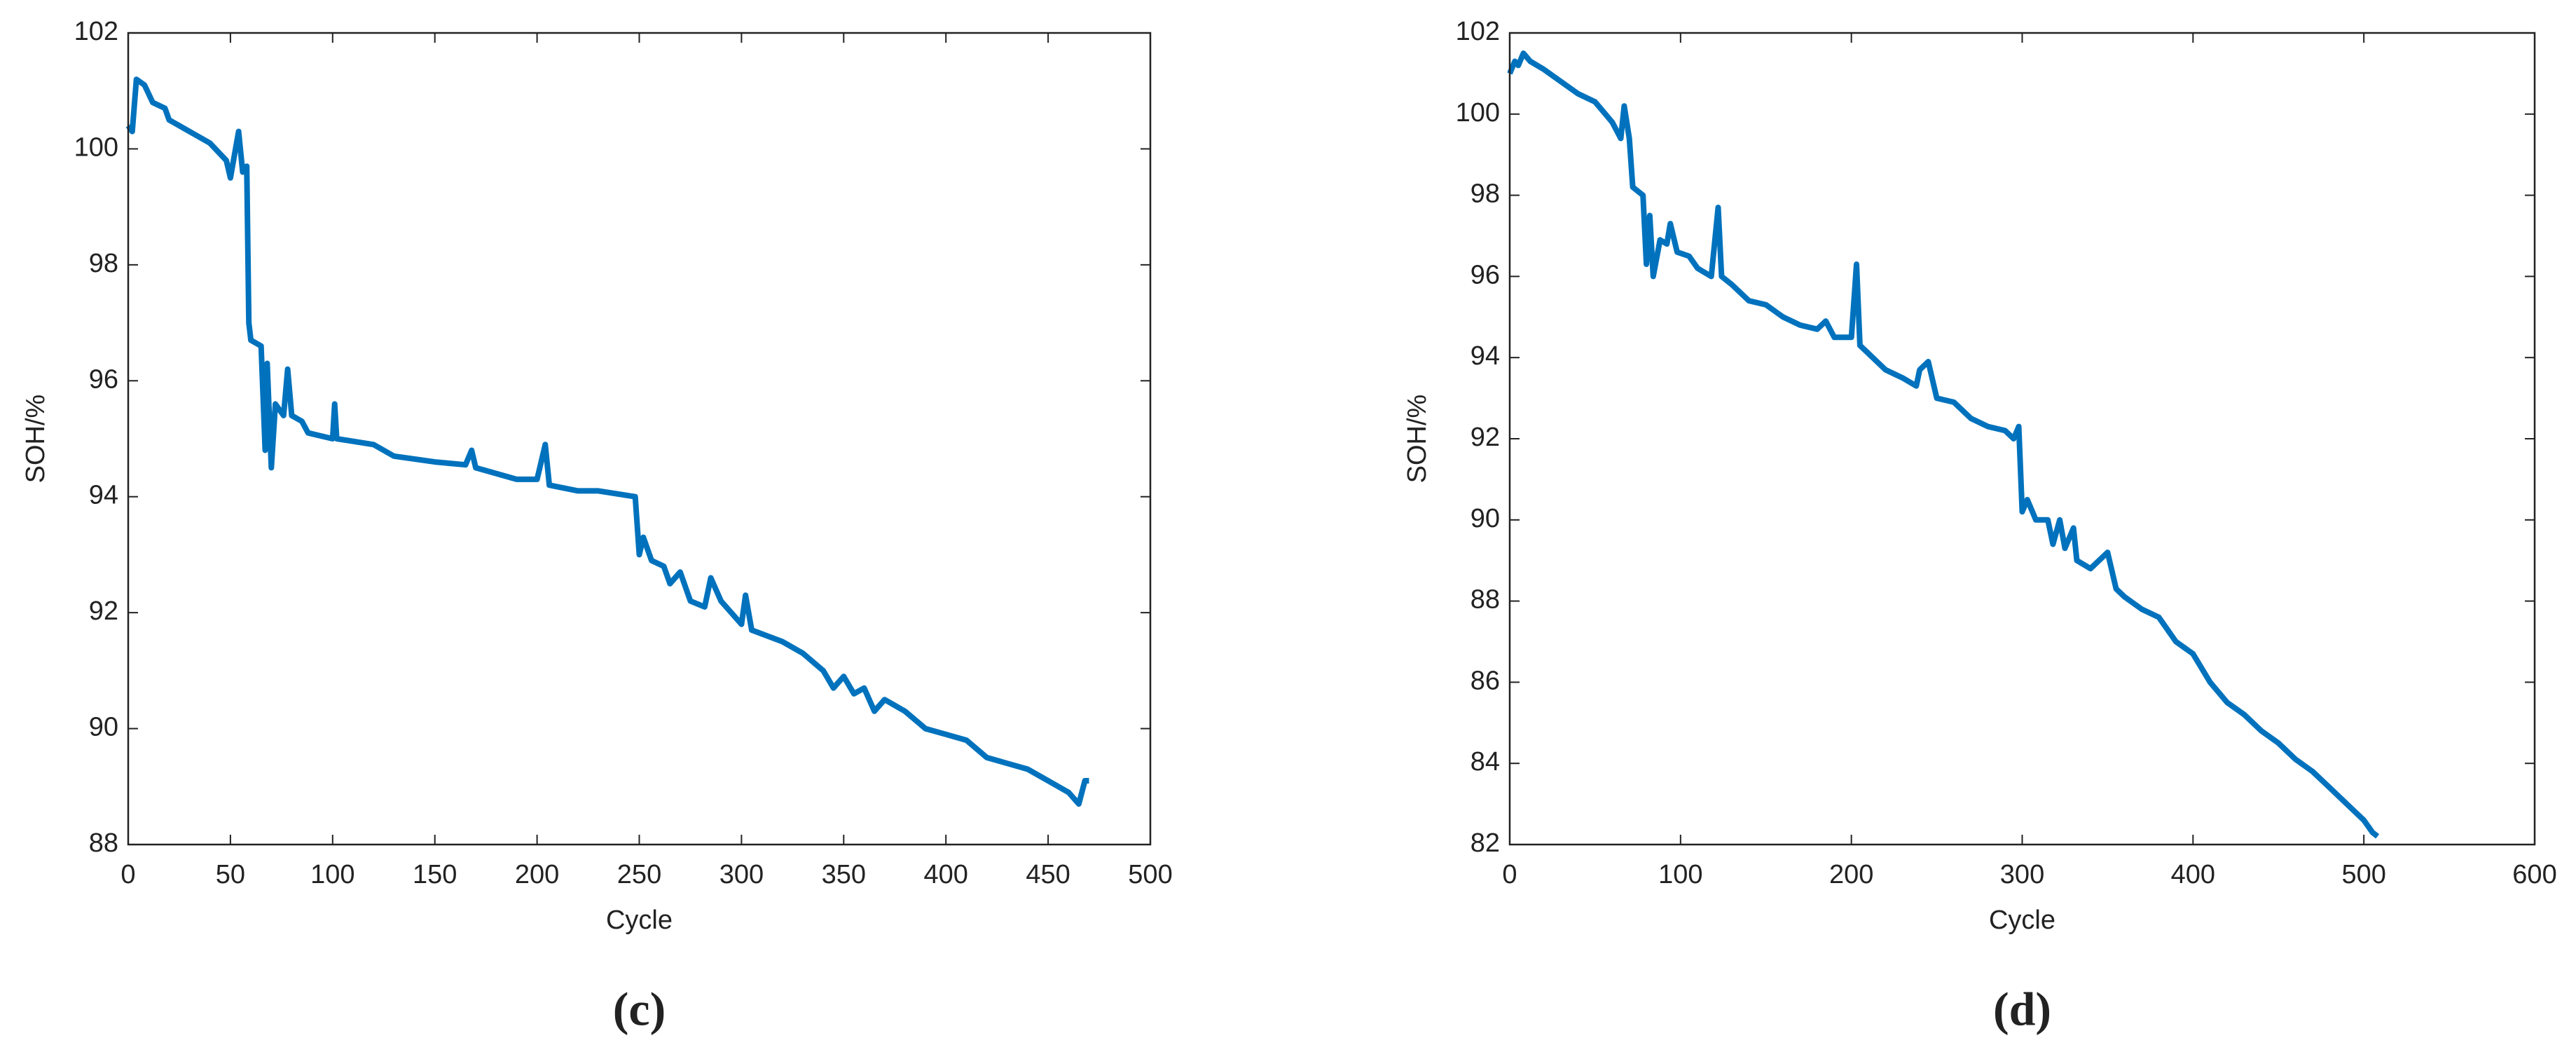  Describe the element at coordinates (844, 874) in the screenshot. I see `x-tick-label: 350` at that location.